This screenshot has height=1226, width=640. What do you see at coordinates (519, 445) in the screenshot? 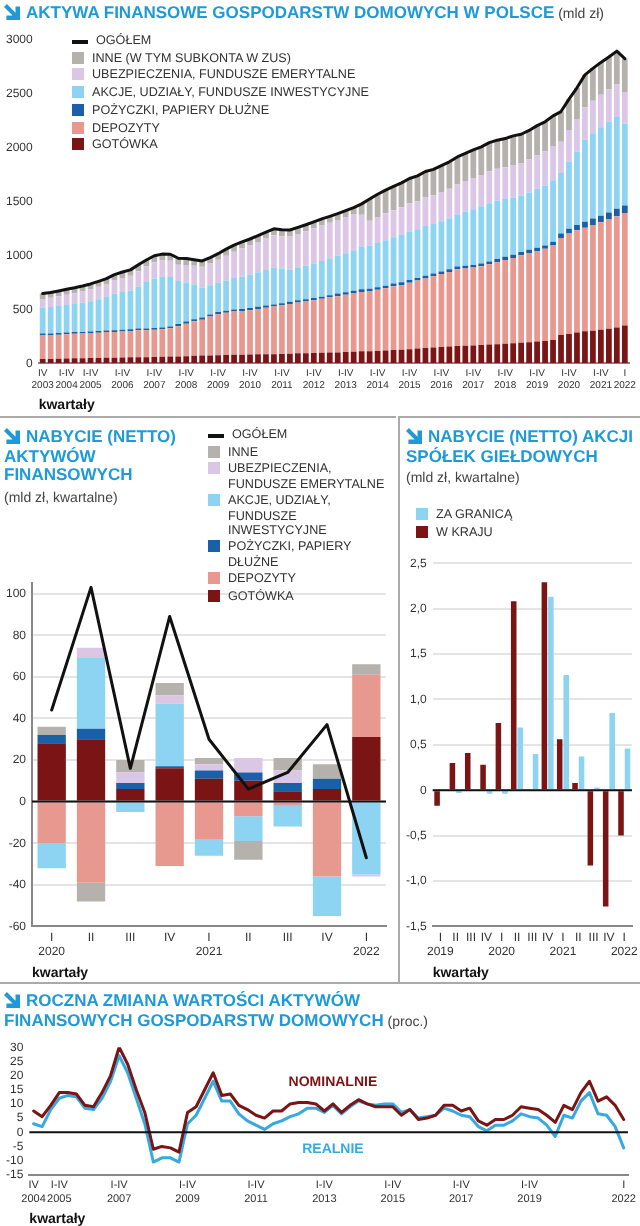
I see `chart-title: NABYCIE (NETTO) AKCJI SPÓŁEK GIEŁDOWYCH` at bounding box center [519, 445].